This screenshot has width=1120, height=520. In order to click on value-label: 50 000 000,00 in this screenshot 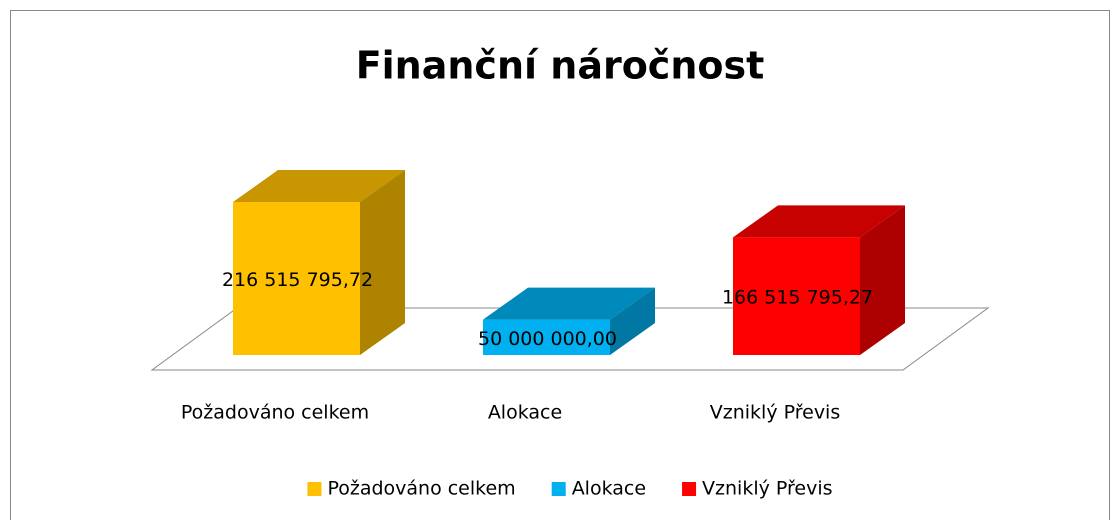, I will do `click(547, 339)`.